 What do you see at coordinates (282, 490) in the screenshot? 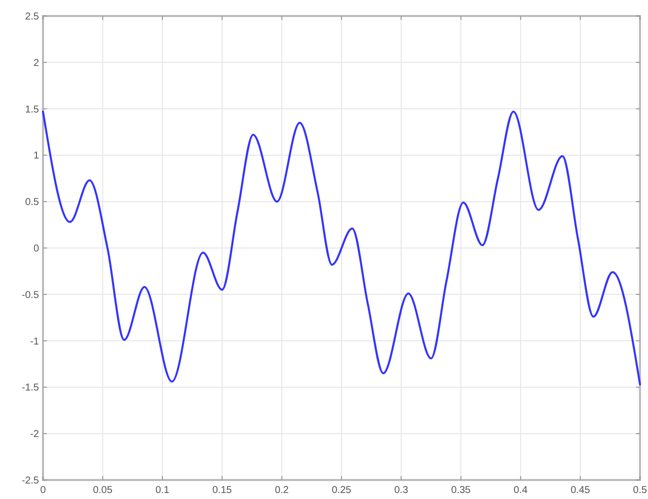
I see `x-tick-label: 0.2` at bounding box center [282, 490].